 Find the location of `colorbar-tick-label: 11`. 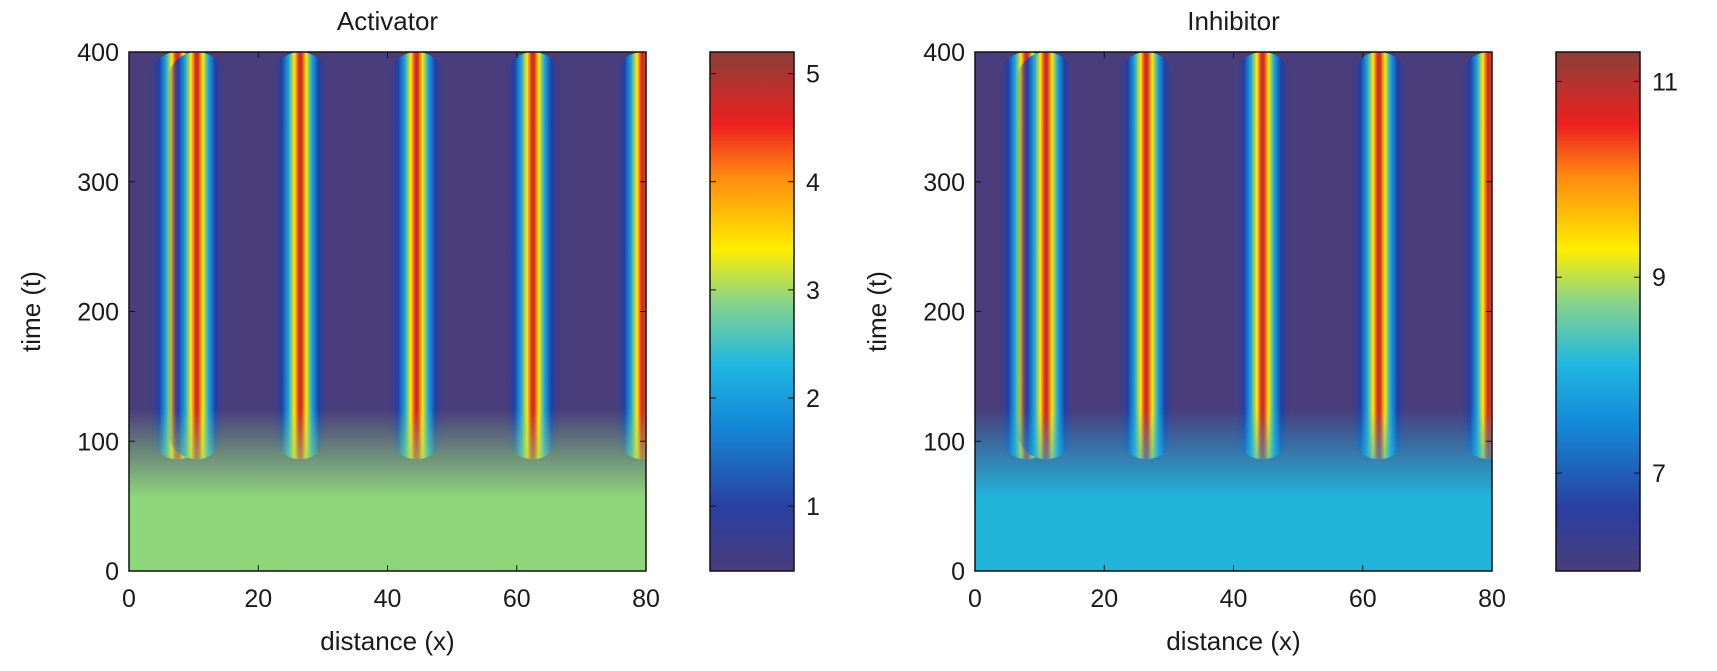

colorbar-tick-label: 11 is located at coordinates (1665, 82).